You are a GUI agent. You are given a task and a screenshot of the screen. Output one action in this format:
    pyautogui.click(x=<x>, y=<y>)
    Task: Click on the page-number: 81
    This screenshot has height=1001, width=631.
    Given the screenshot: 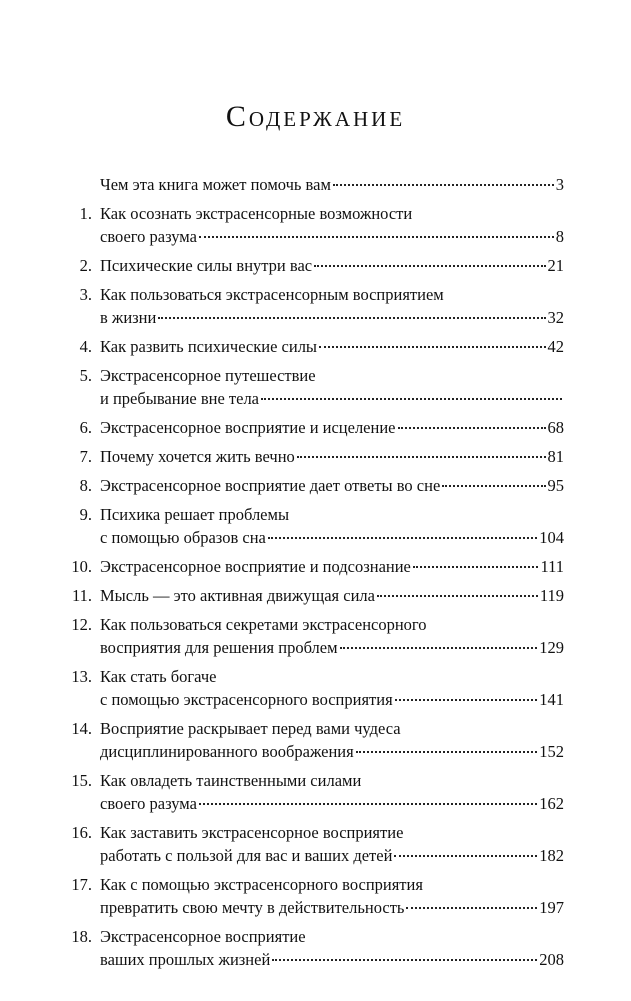 What is the action you would take?
    pyautogui.click(x=556, y=456)
    